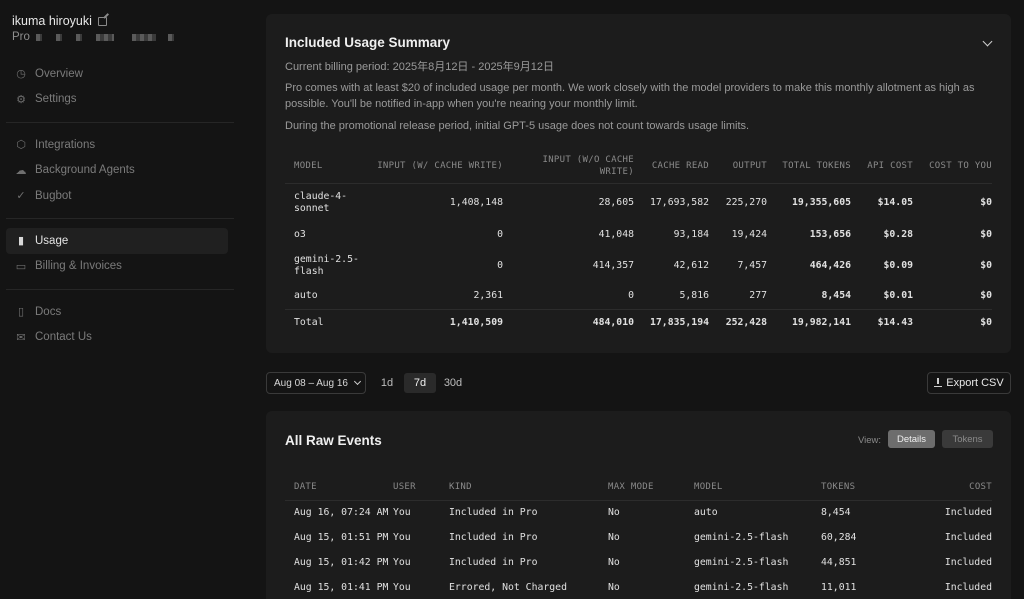  Describe the element at coordinates (638, 296) in the screenshot. I see `table-row: auto 2,361 0 5,816 277 8,454 $0.01 $0` at that location.